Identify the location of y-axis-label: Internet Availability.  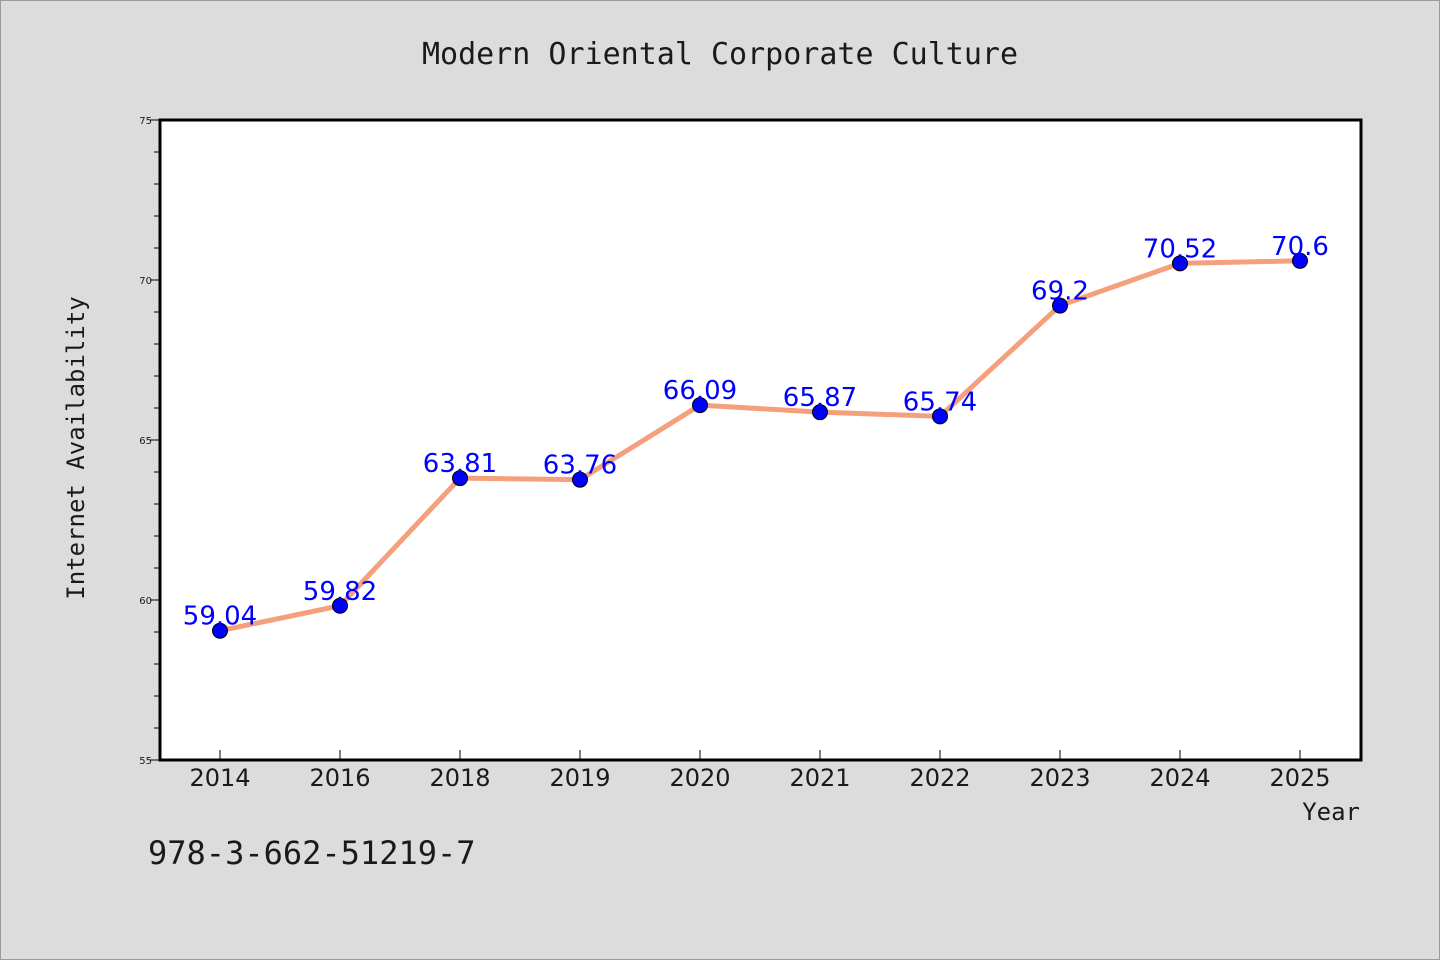
(76, 447).